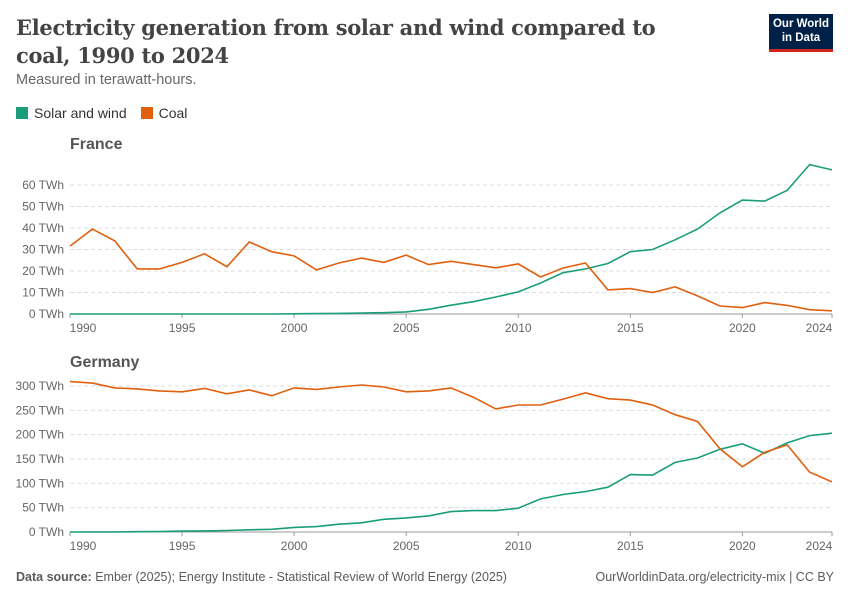  Describe the element at coordinates (801, 33) in the screenshot. I see `owid-logo: Our World in Data` at that location.